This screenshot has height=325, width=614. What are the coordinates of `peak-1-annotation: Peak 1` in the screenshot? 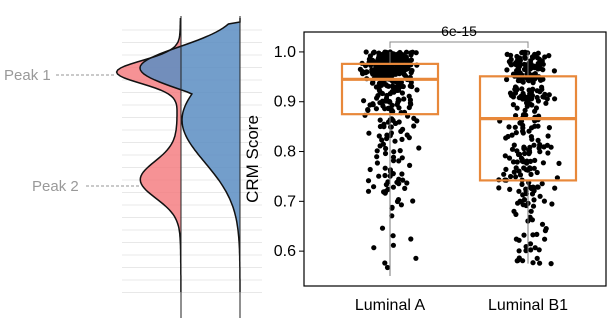 It's located at (60, 75).